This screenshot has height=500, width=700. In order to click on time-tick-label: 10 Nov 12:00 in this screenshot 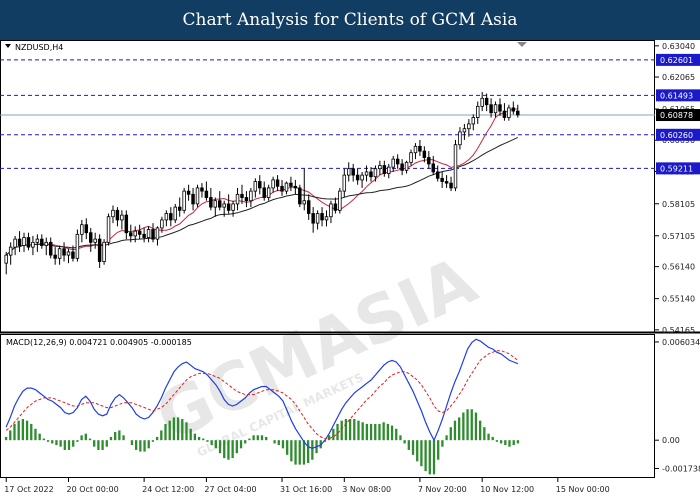, I will do `click(507, 489)`.